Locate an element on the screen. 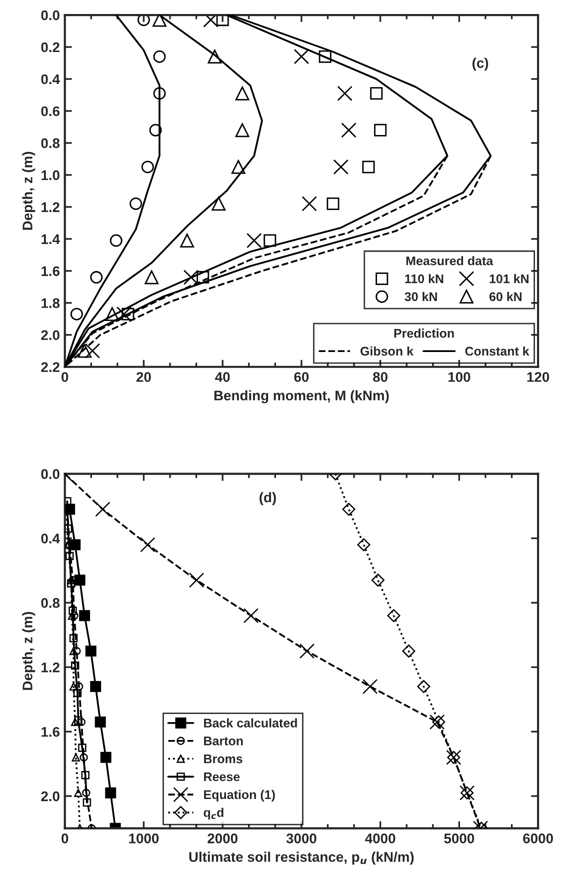 This screenshot has width=564, height=884. y-tick-label: 0.2 is located at coordinates (50, 47).